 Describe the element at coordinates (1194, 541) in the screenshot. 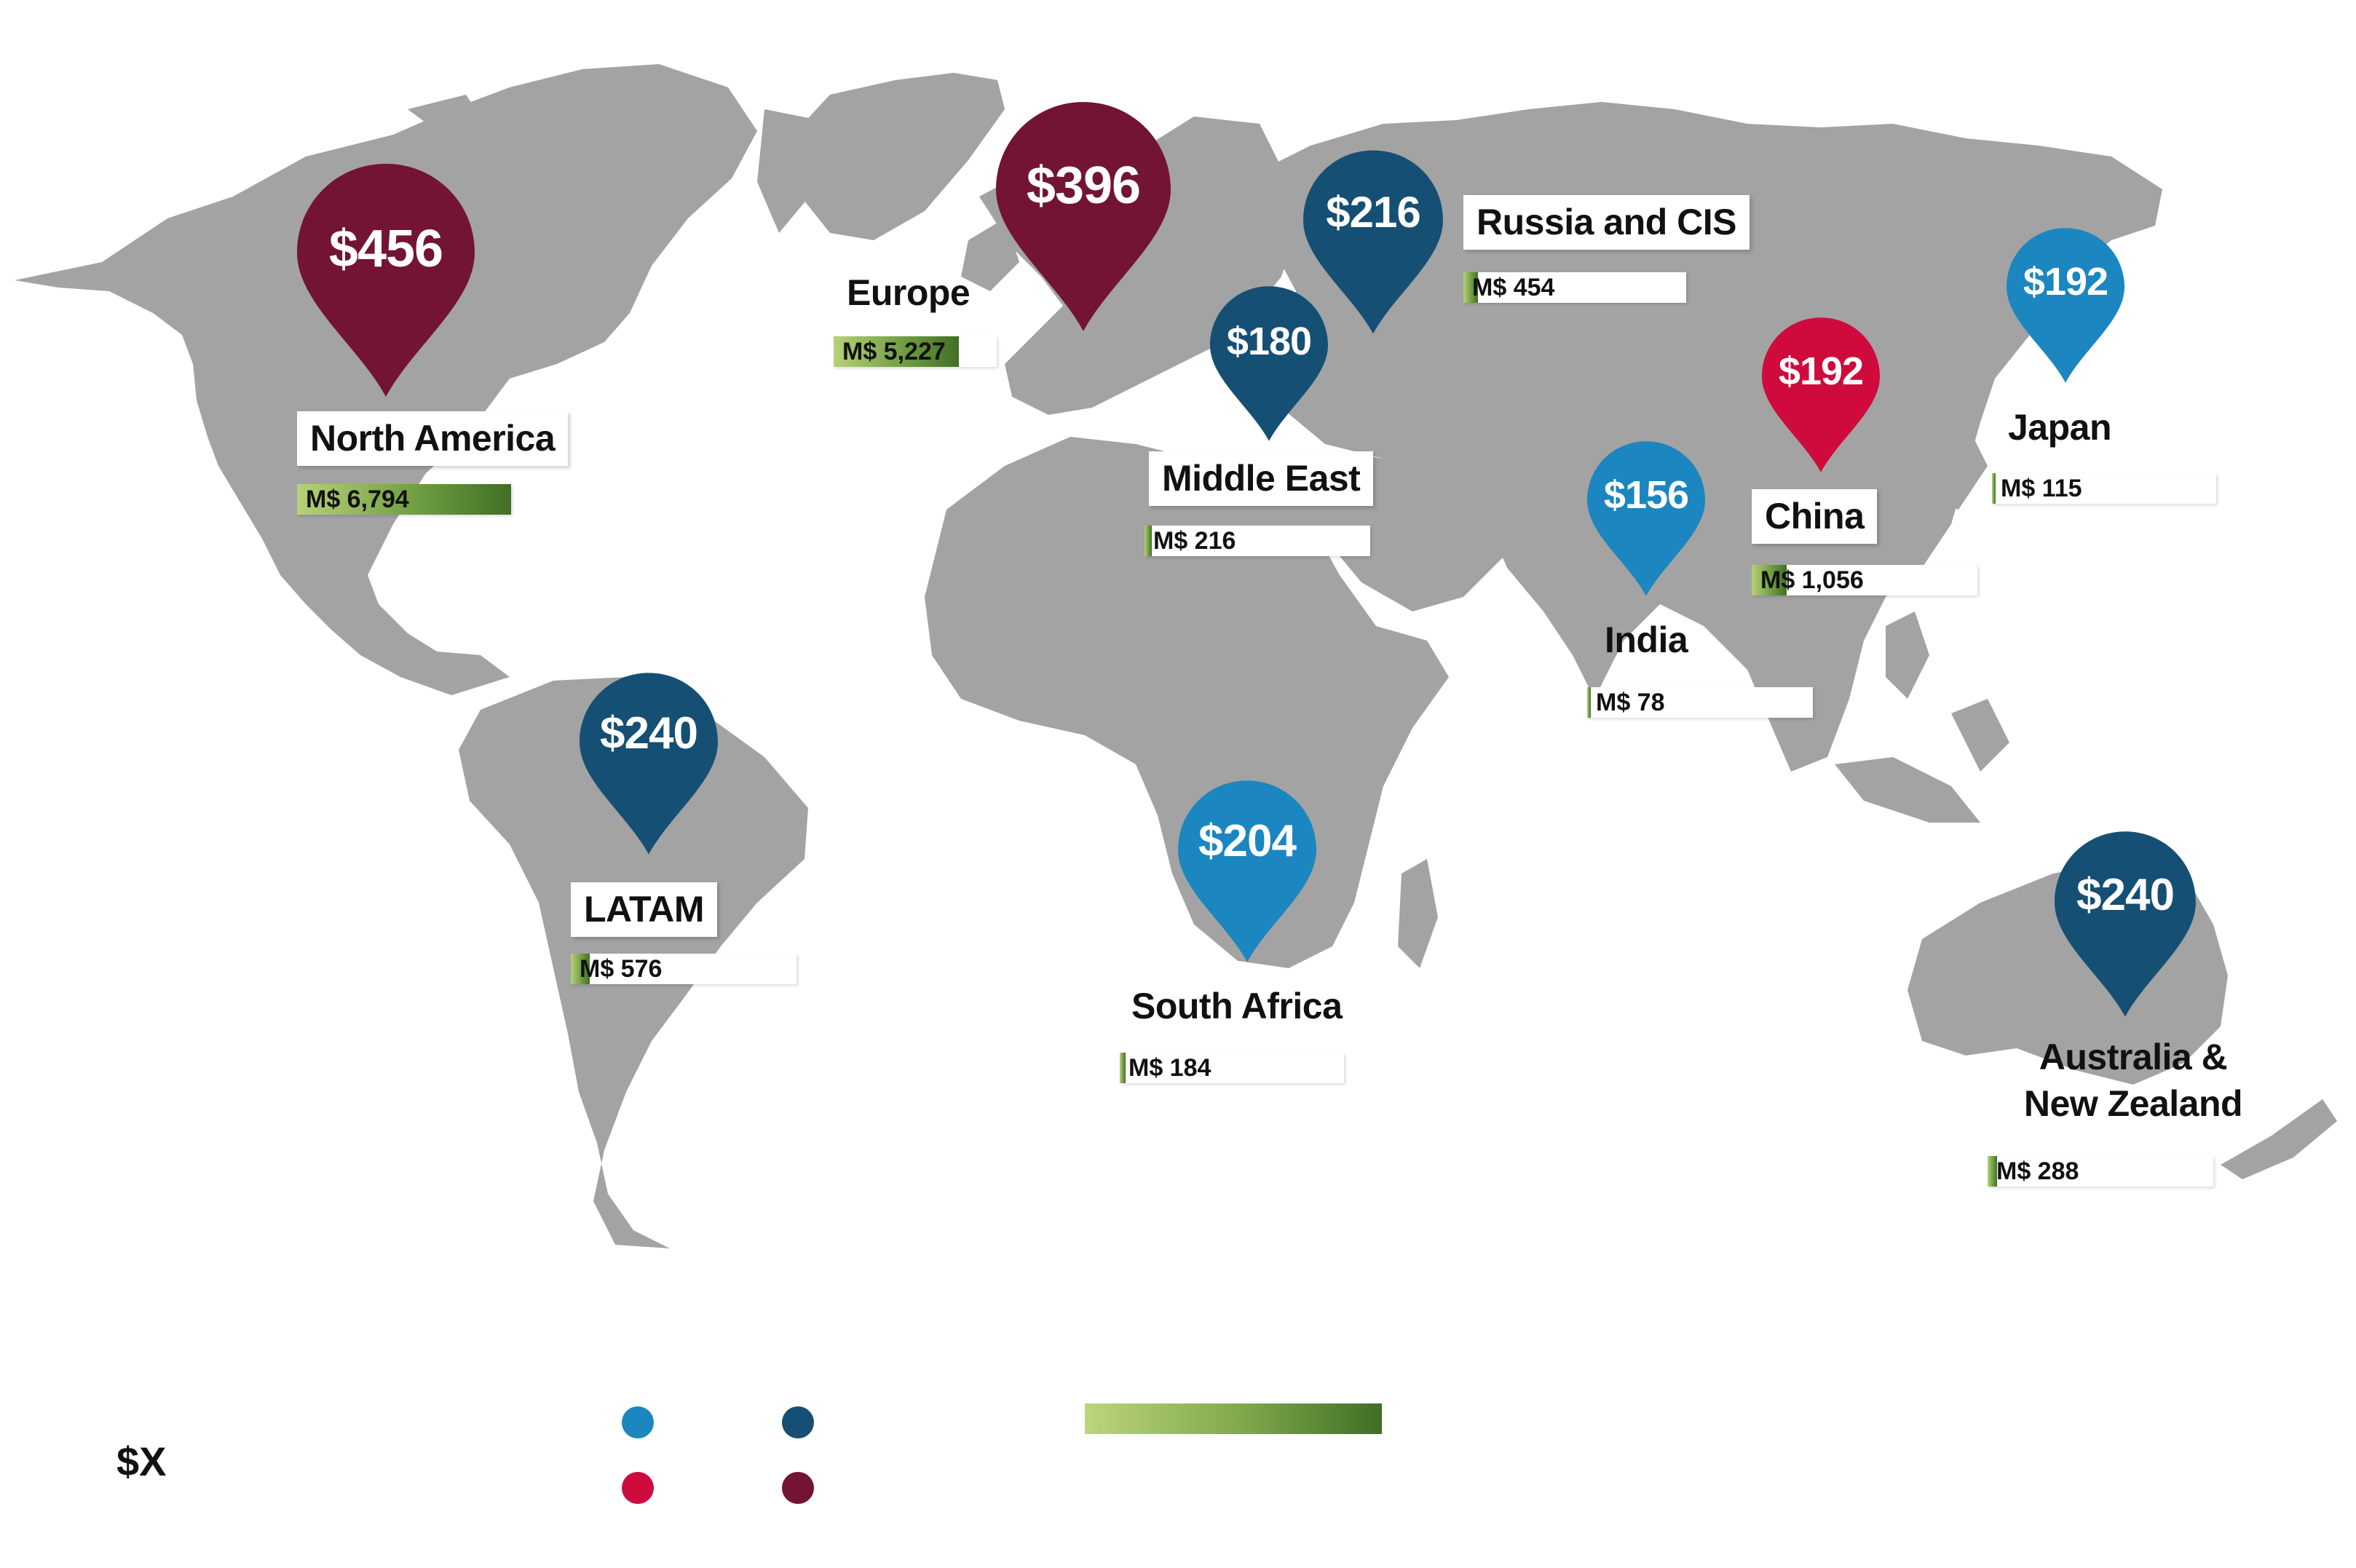

I see `market-value: M$ 216` at that location.